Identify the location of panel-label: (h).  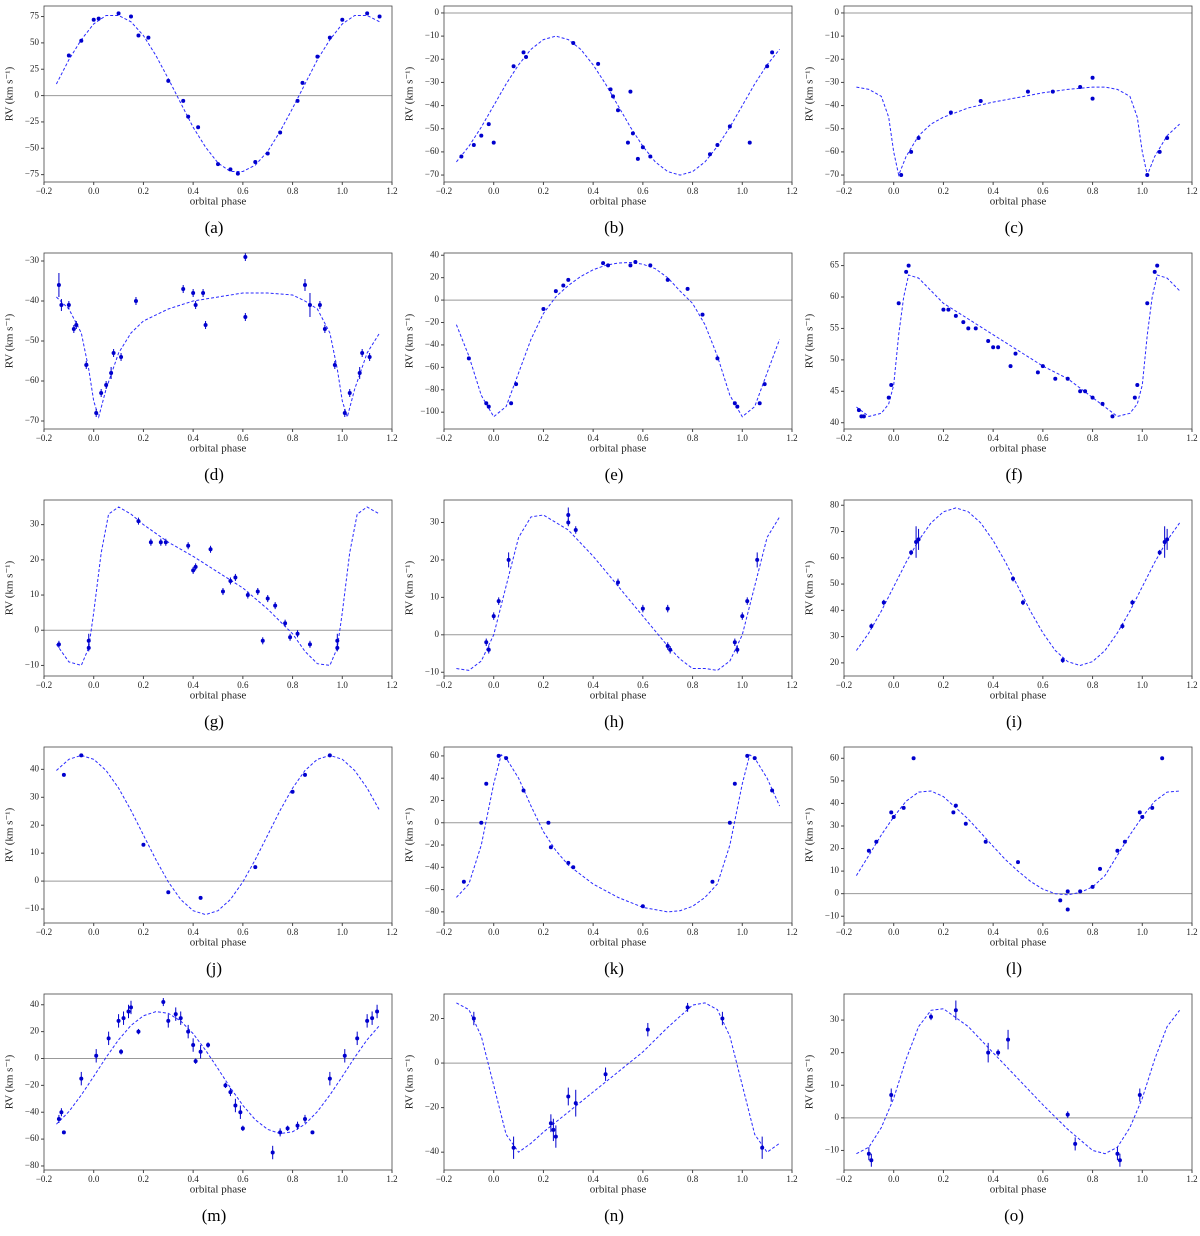
(614, 721).